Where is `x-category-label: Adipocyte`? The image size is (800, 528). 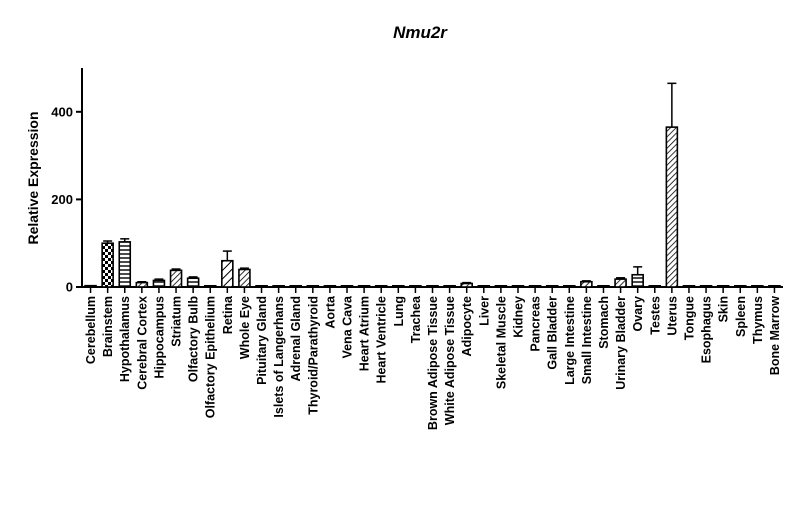
x-category-label: Adipocyte is located at coordinates (467, 326).